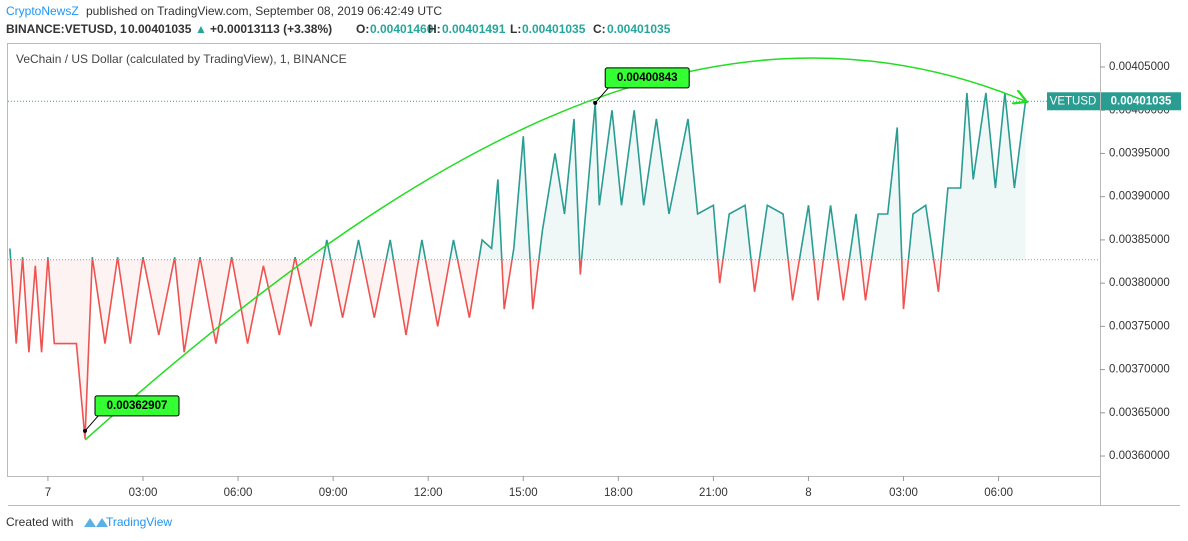 The width and height of the screenshot is (1188, 541). What do you see at coordinates (434, 29) in the screenshot?
I see `h-label: H:` at bounding box center [434, 29].